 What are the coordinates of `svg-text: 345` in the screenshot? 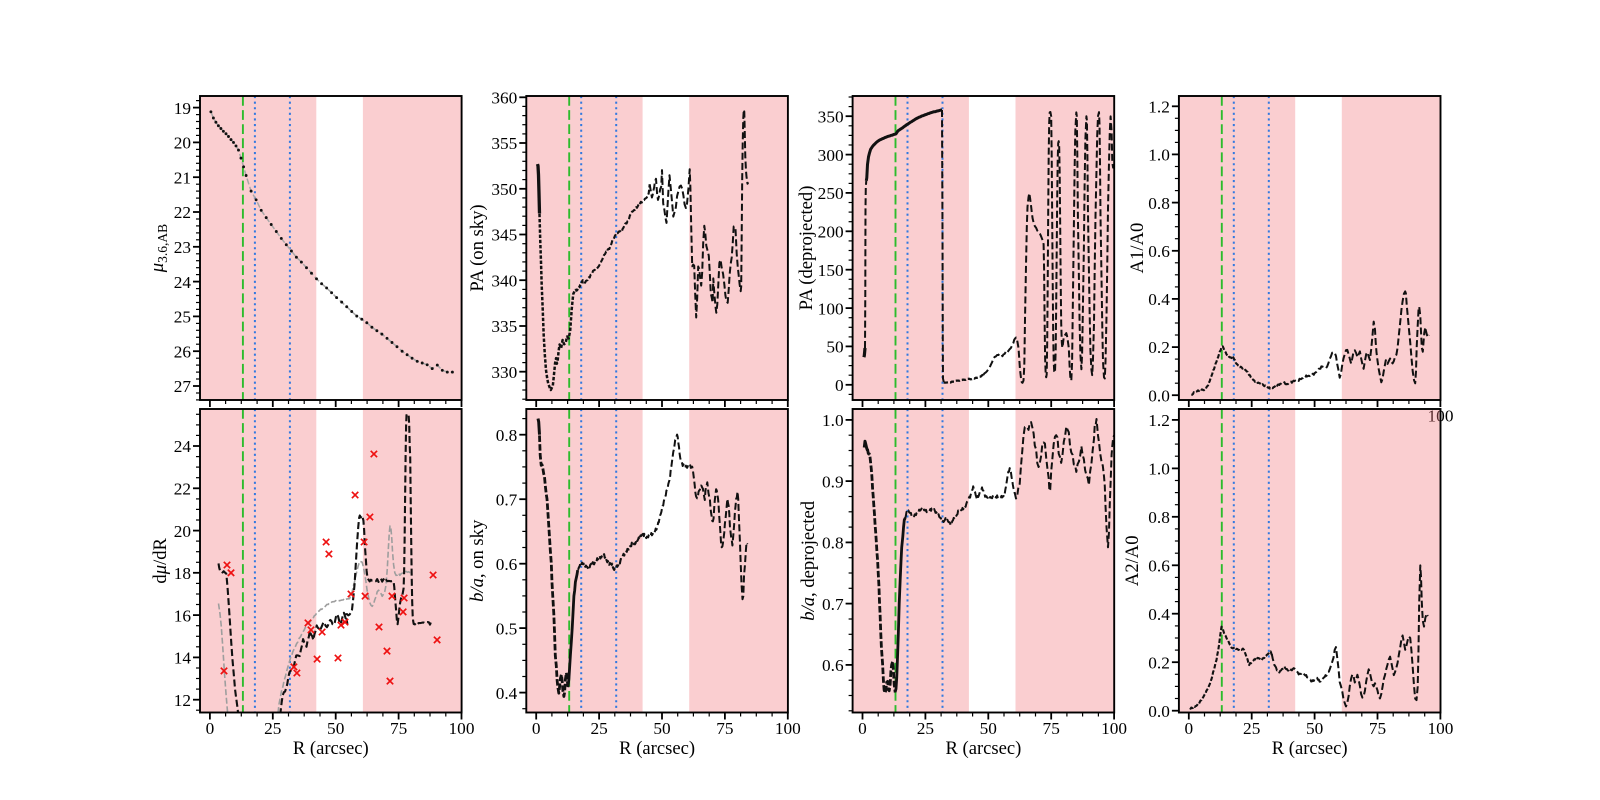 It's located at (504, 235).